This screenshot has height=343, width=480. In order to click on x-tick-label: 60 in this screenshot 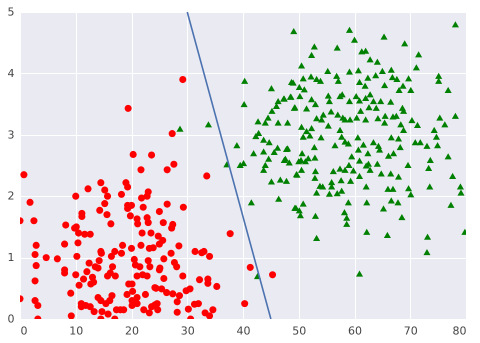, I will do `click(355, 331)`.